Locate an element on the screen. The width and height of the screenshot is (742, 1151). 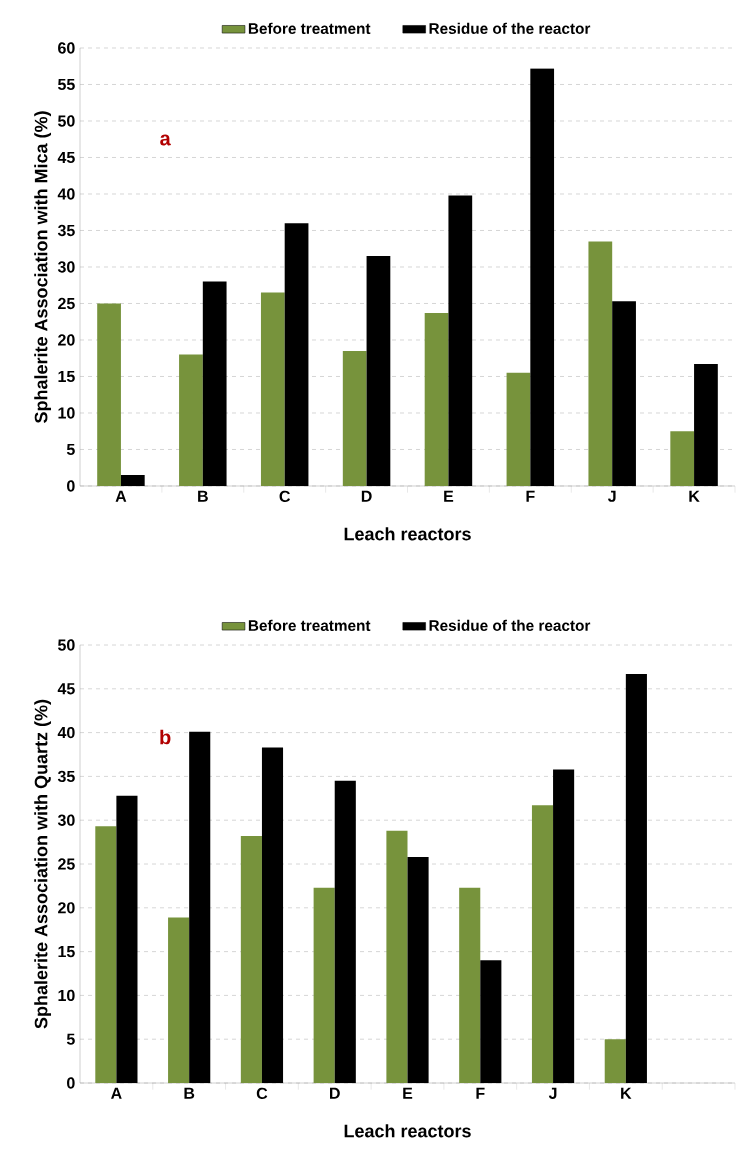
y-axis-title: Sphalerite Association with Quartz (%) is located at coordinates (43, 864).